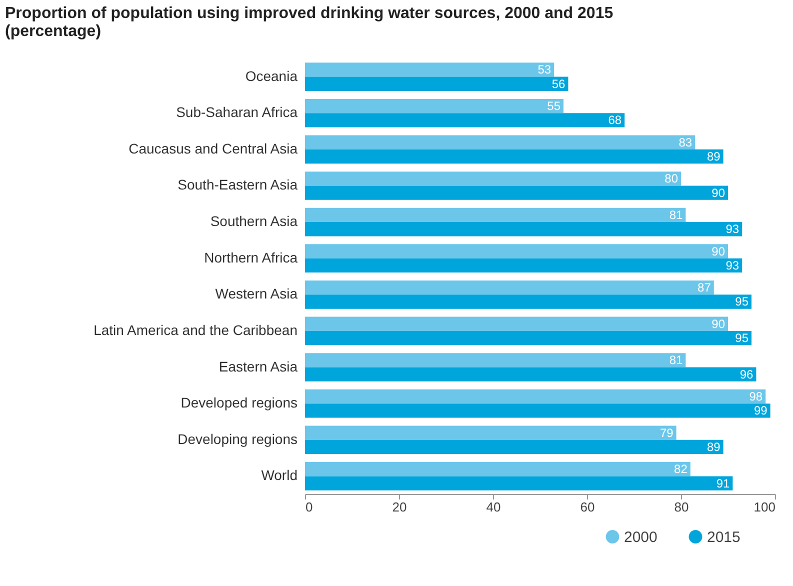 The height and width of the screenshot is (586, 793). I want to click on y-tick-label: Developed regions, so click(239, 402).